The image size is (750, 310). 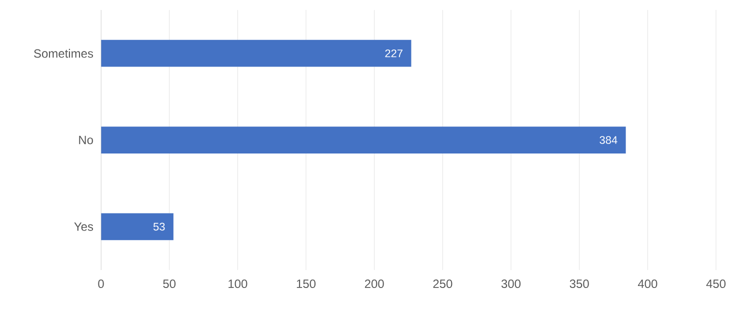 I want to click on x-tick-label: 450, so click(x=716, y=284).